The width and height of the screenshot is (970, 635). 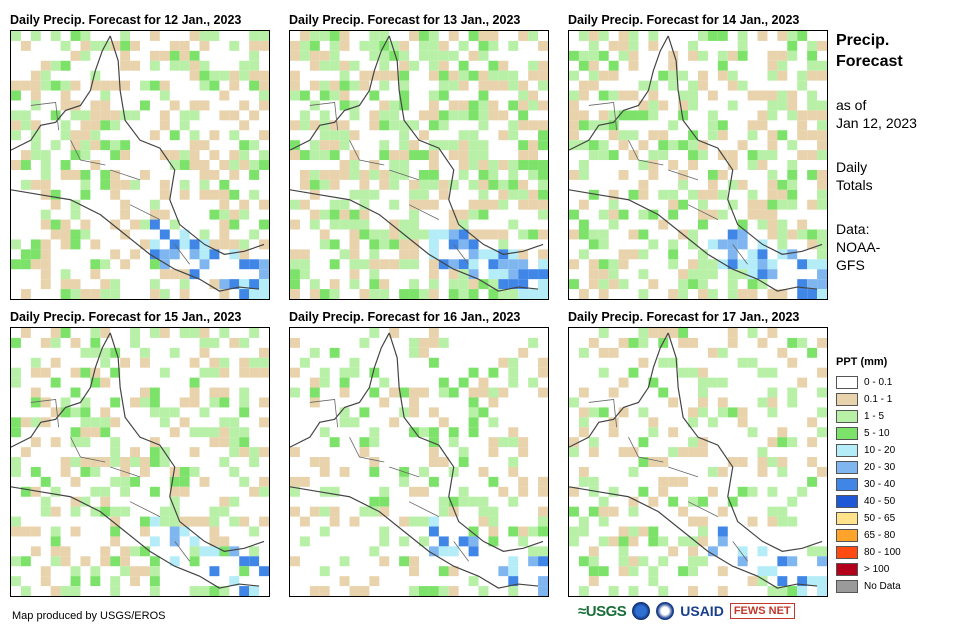 What do you see at coordinates (138, 460) in the screenshot?
I see `coastline` at bounding box center [138, 460].